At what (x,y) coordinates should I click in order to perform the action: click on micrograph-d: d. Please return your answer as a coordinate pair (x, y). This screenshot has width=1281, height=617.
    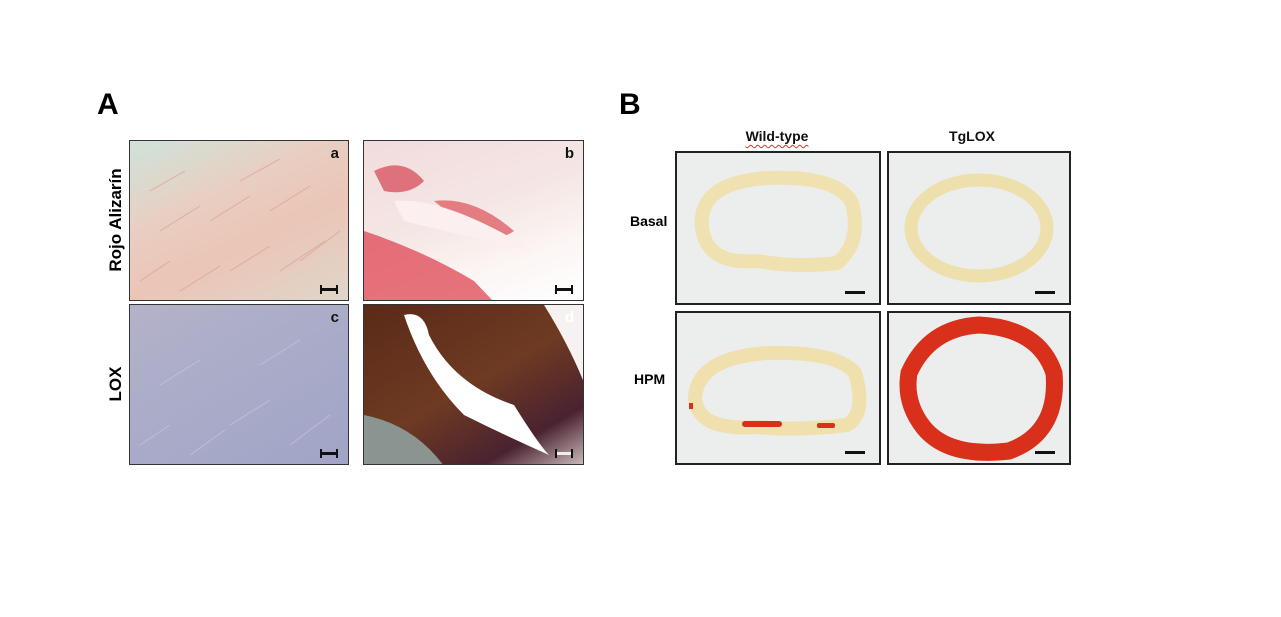
    Looking at the image, I should click on (473, 384).